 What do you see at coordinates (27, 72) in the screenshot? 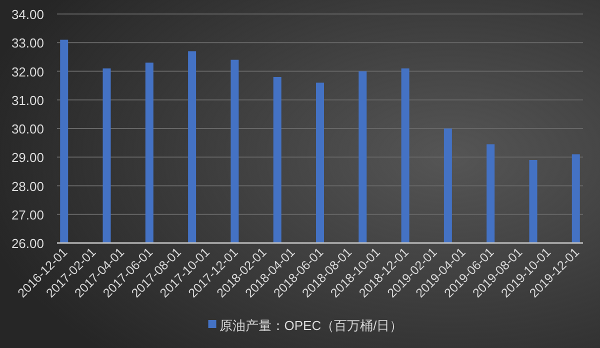
I see `y-tick-label: 32.00` at bounding box center [27, 72].